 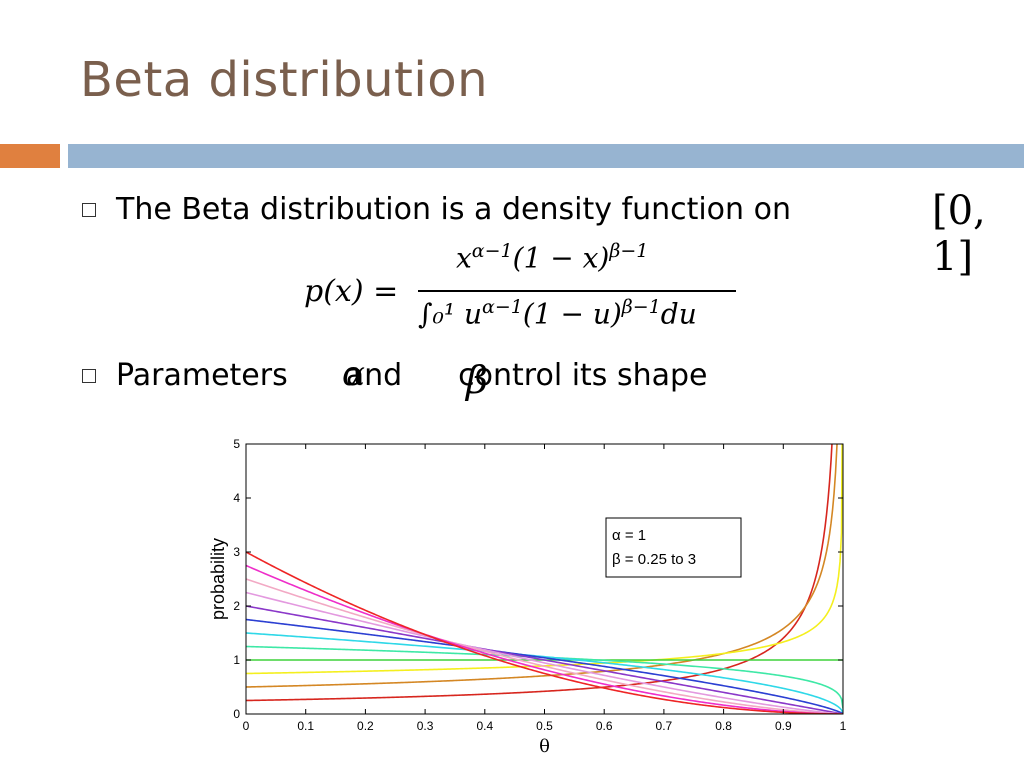 What do you see at coordinates (236, 552) in the screenshot?
I see `y-tick-label: 3` at bounding box center [236, 552].